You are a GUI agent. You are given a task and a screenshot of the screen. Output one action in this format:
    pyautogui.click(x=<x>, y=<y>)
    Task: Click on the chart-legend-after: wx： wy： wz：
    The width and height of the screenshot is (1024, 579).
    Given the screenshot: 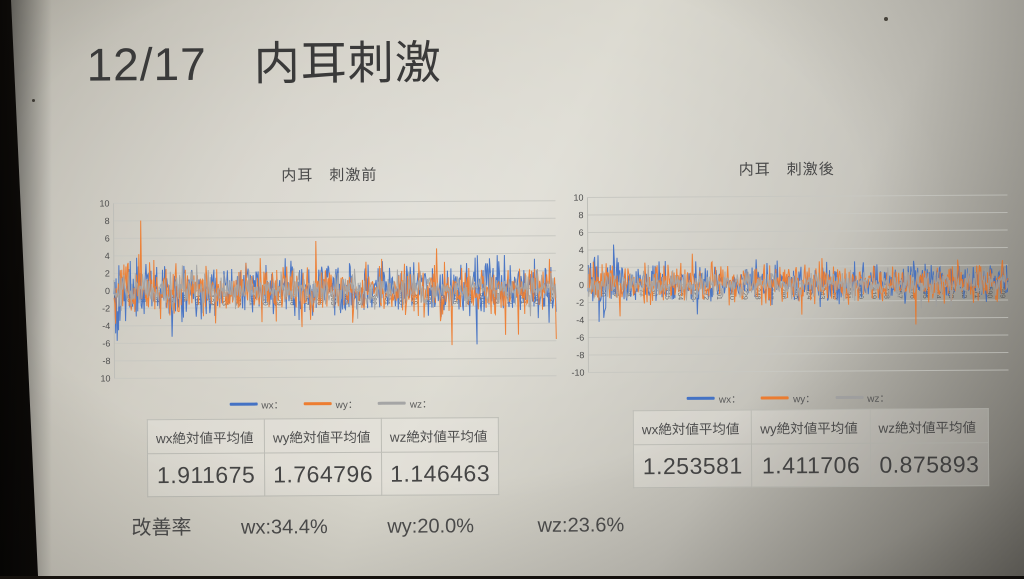 What is the action you would take?
    pyautogui.click(x=788, y=398)
    